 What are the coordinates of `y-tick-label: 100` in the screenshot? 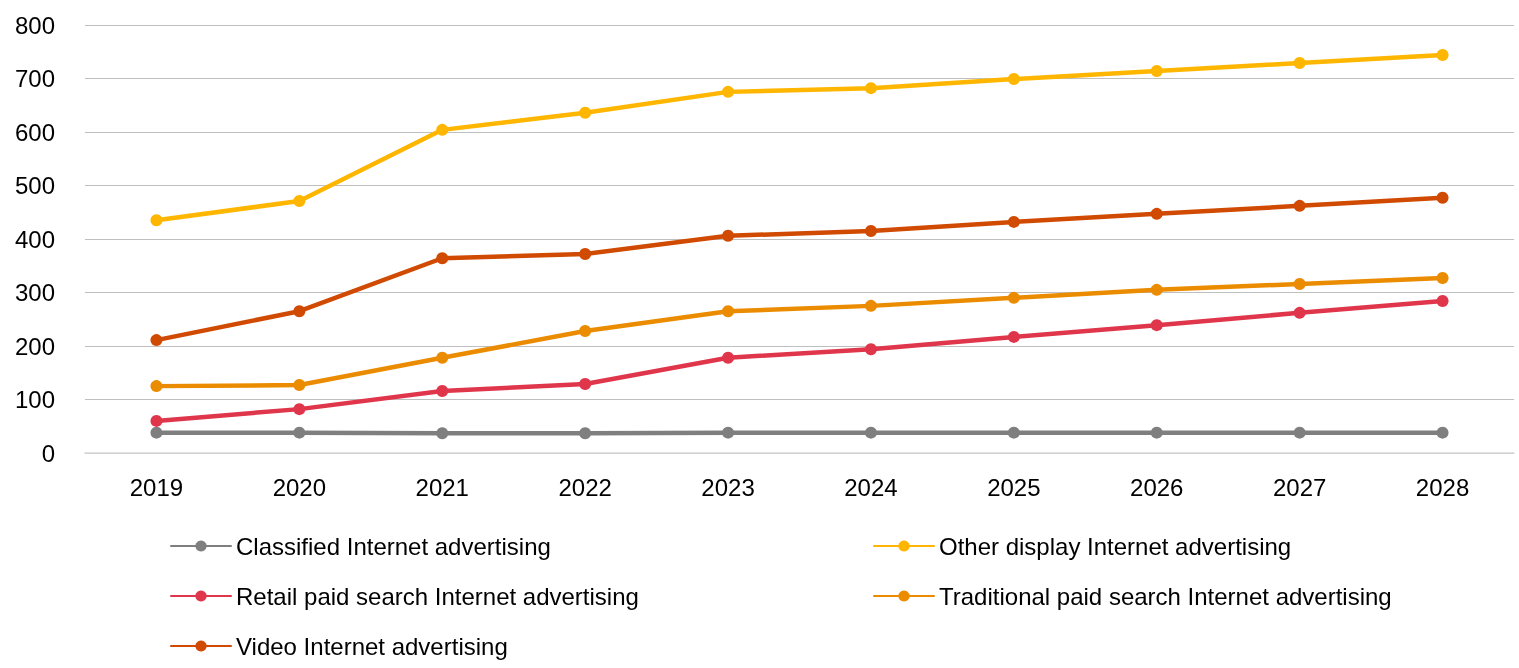 It's located at (34, 399).